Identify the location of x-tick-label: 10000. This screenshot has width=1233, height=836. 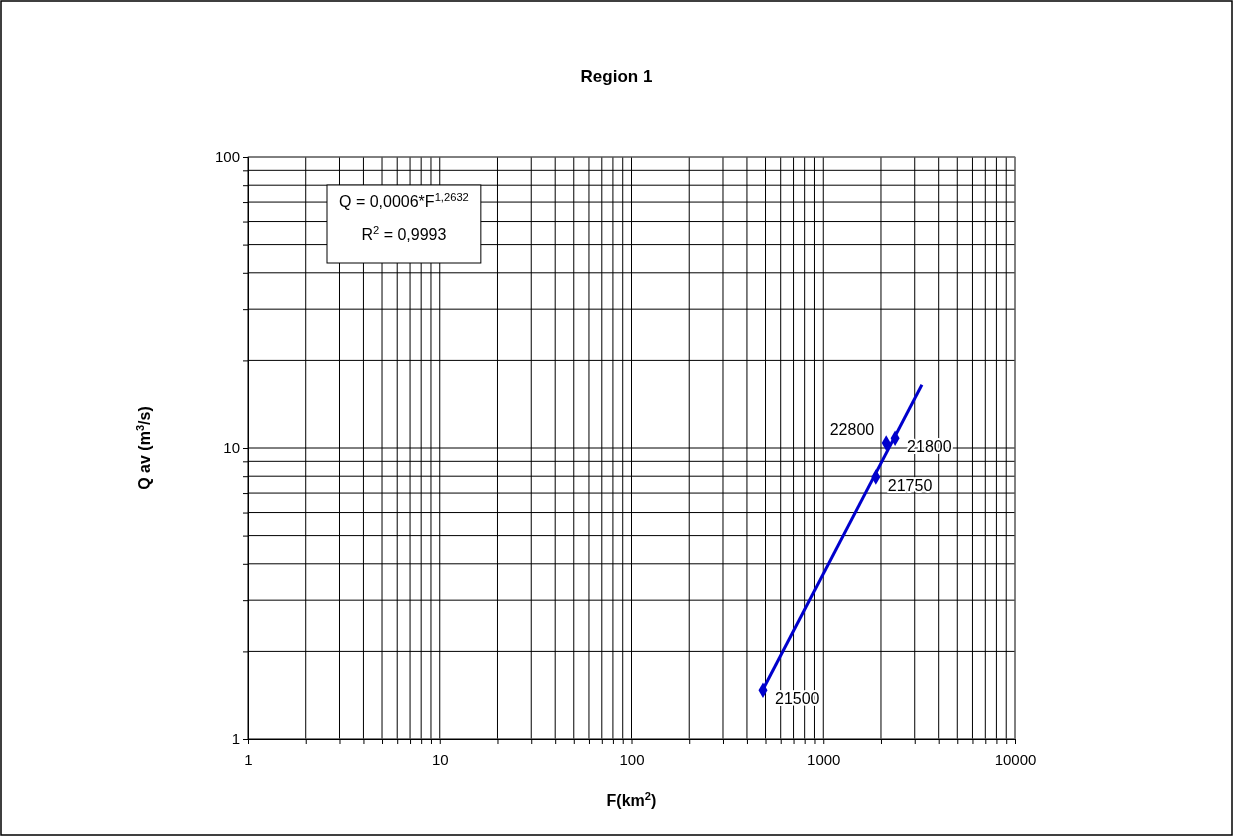
(1015, 759).